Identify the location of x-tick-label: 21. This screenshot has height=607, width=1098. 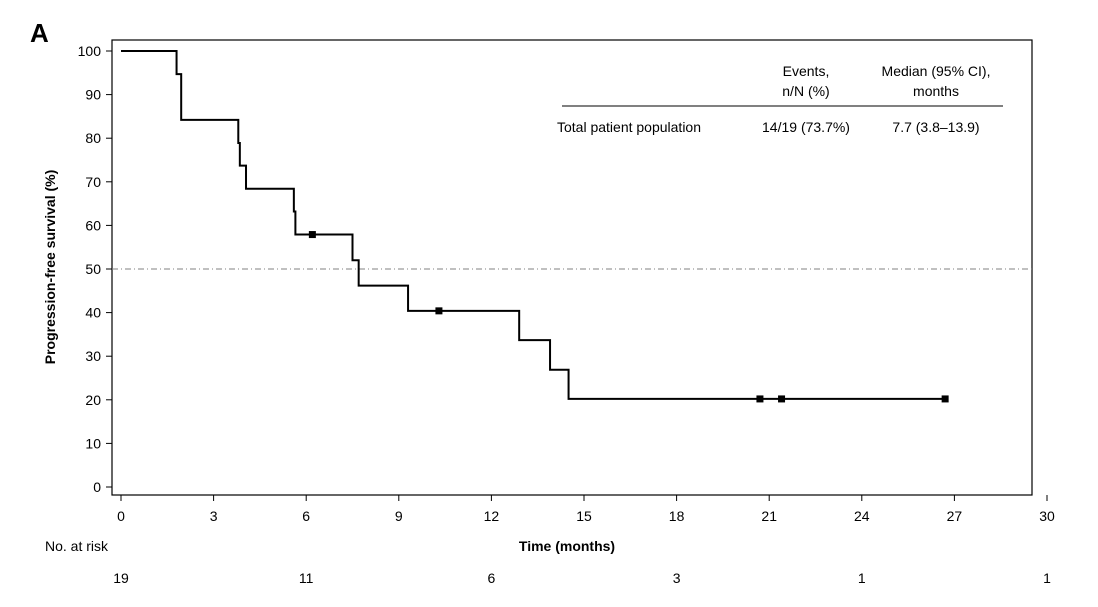
(769, 516).